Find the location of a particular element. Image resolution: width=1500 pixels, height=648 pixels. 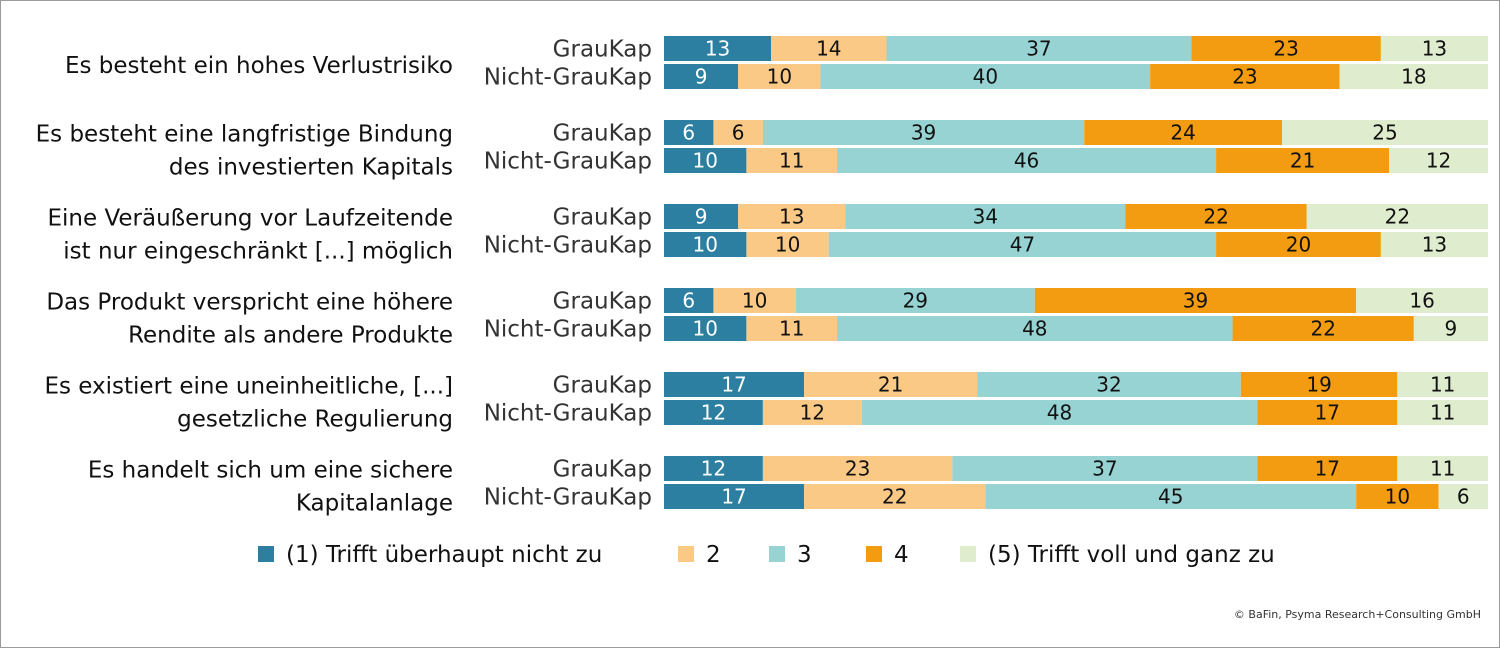

data-label: 32 is located at coordinates (1108, 385).